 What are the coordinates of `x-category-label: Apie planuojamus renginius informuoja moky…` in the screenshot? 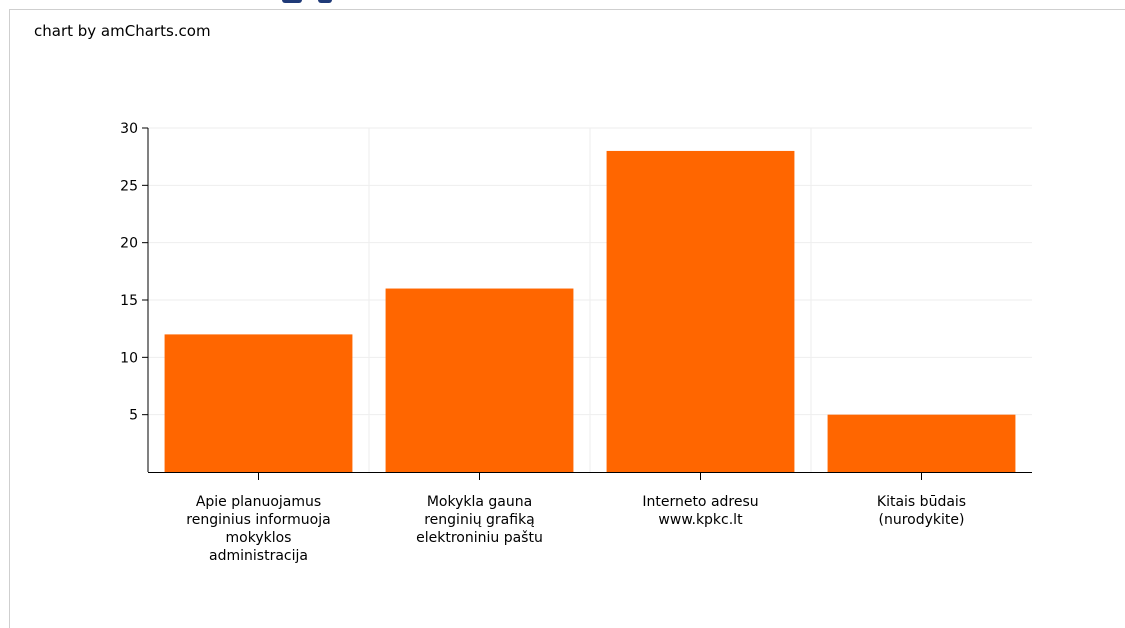 It's located at (258, 529).